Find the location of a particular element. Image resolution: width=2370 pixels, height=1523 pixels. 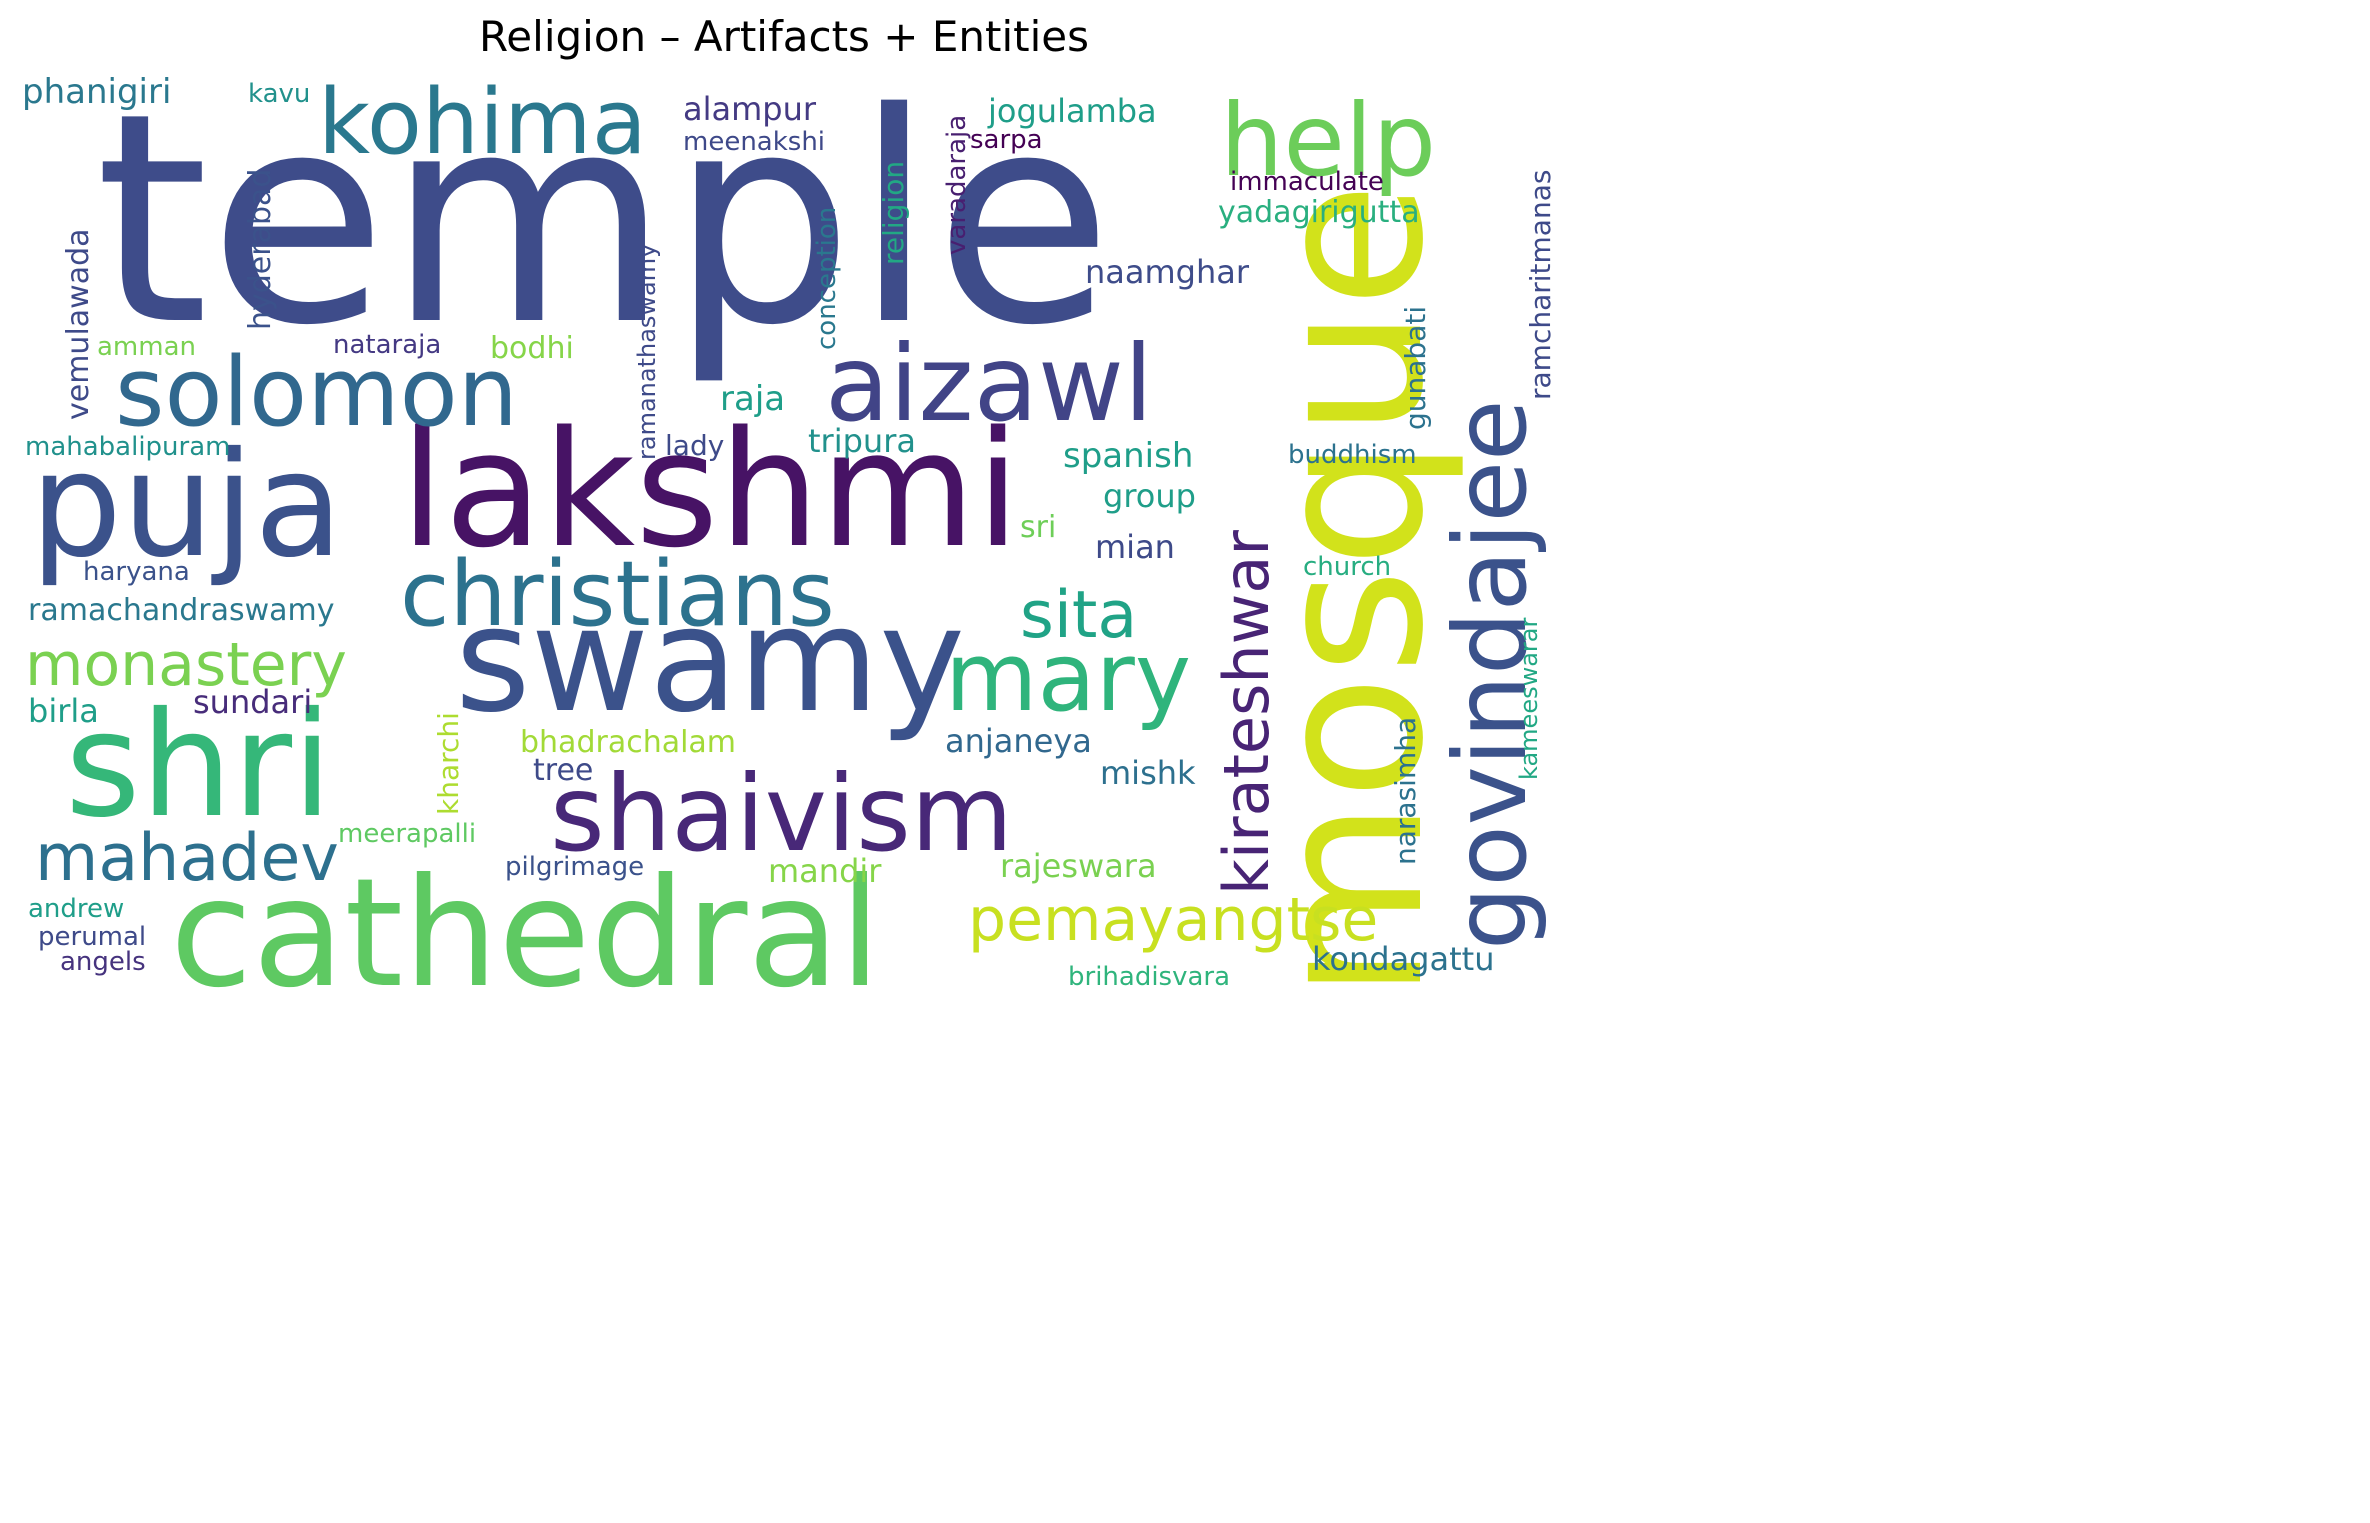

cloud-word: conception is located at coordinates (827, 278).